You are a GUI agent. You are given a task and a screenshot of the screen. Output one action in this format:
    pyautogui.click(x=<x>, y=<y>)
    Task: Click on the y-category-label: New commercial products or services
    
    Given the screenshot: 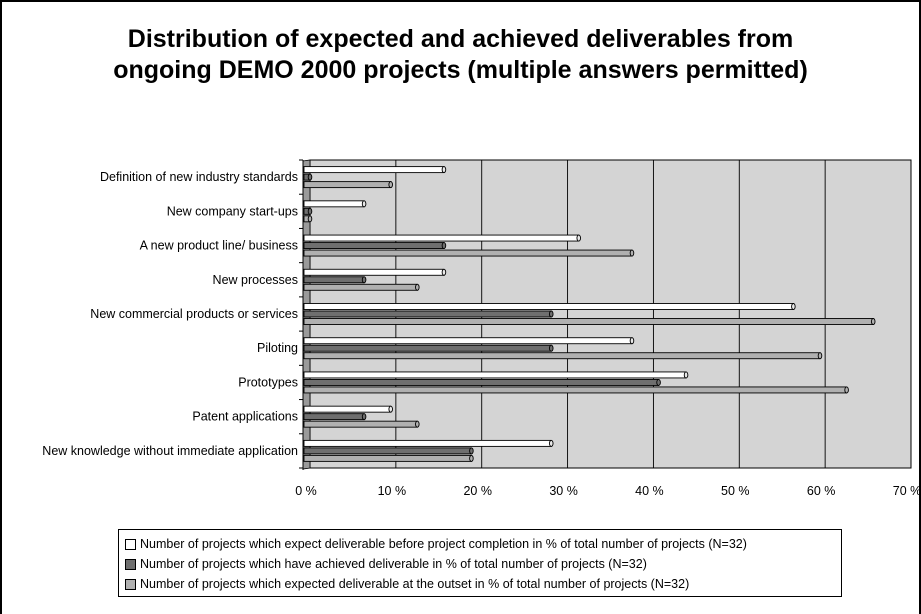 What is the action you would take?
    pyautogui.click(x=194, y=314)
    